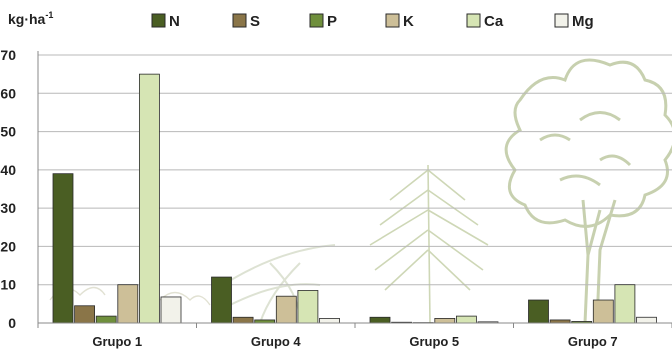 The height and width of the screenshot is (357, 672). I want to click on y-tick-label: 20, so click(8, 246).